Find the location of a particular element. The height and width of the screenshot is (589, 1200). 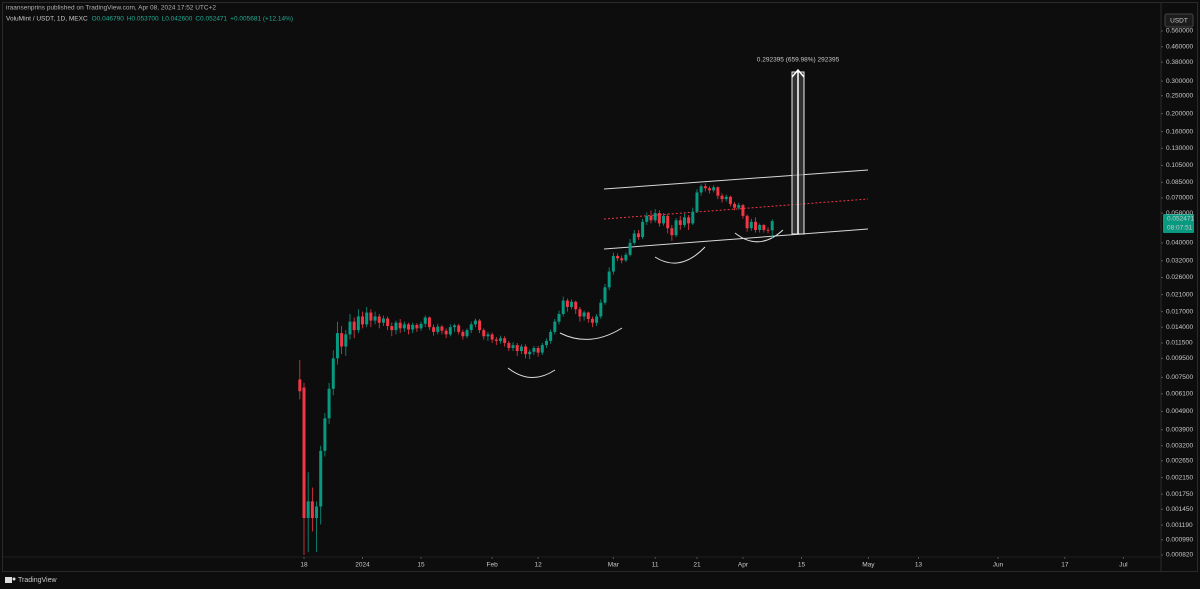

x-tick-label: 15 is located at coordinates (802, 565).